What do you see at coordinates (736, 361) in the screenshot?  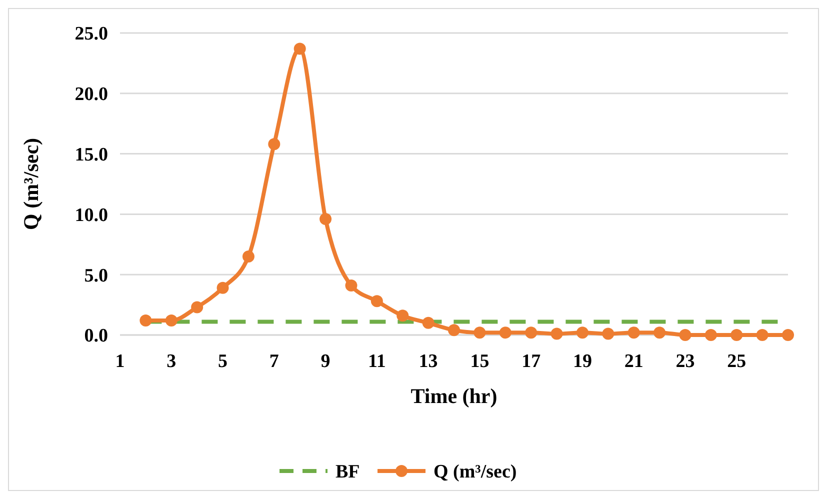 I see `x-tick-label: 25` at bounding box center [736, 361].